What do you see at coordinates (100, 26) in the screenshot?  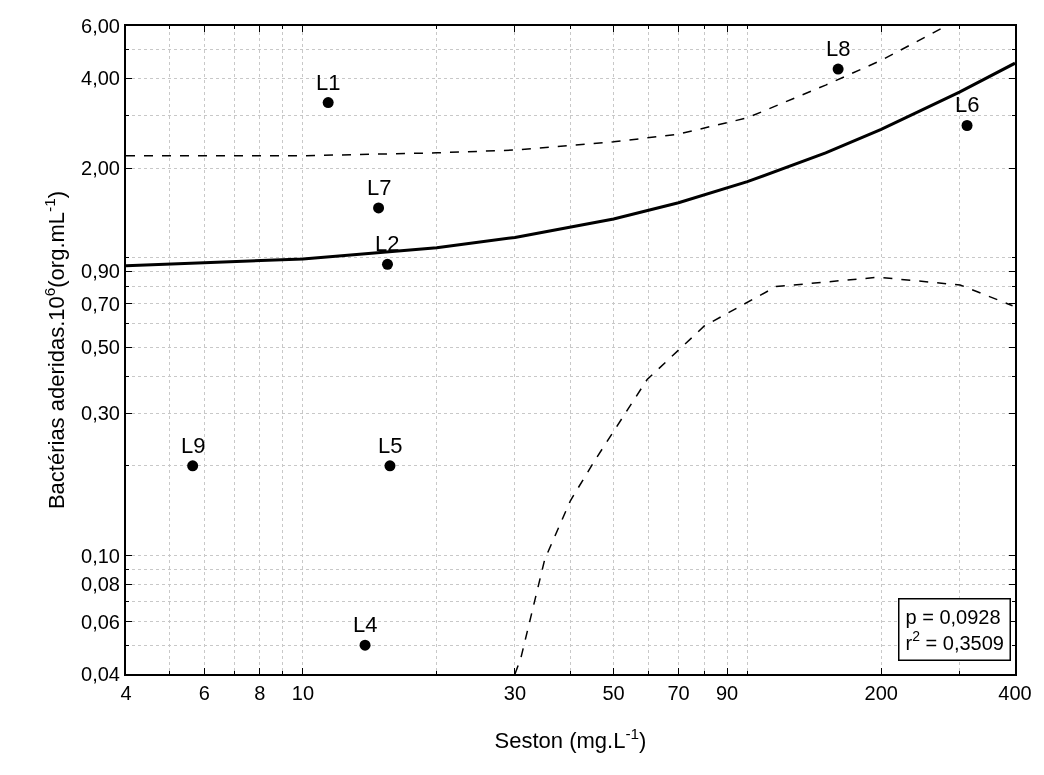 I see `y-tick-label: 6,00` at bounding box center [100, 26].